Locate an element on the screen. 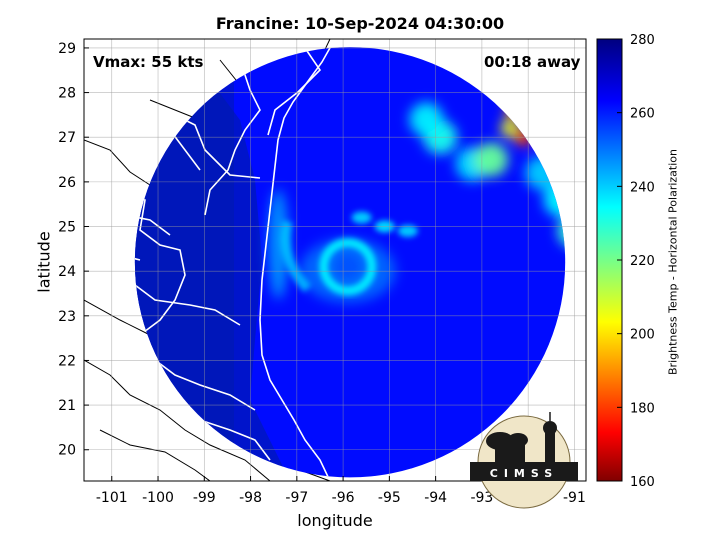  y-tick-label: 22 is located at coordinates (67, 361).